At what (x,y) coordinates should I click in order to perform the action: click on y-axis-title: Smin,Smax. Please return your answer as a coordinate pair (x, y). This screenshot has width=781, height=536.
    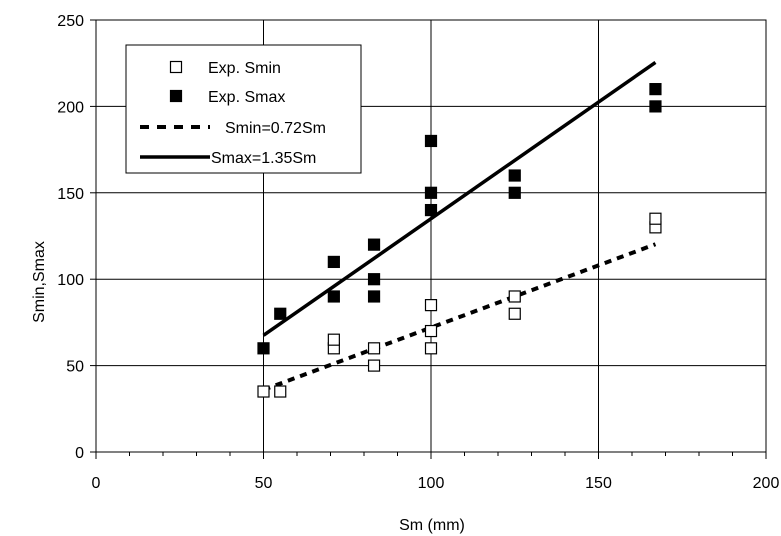
    Looking at the image, I should click on (39, 282).